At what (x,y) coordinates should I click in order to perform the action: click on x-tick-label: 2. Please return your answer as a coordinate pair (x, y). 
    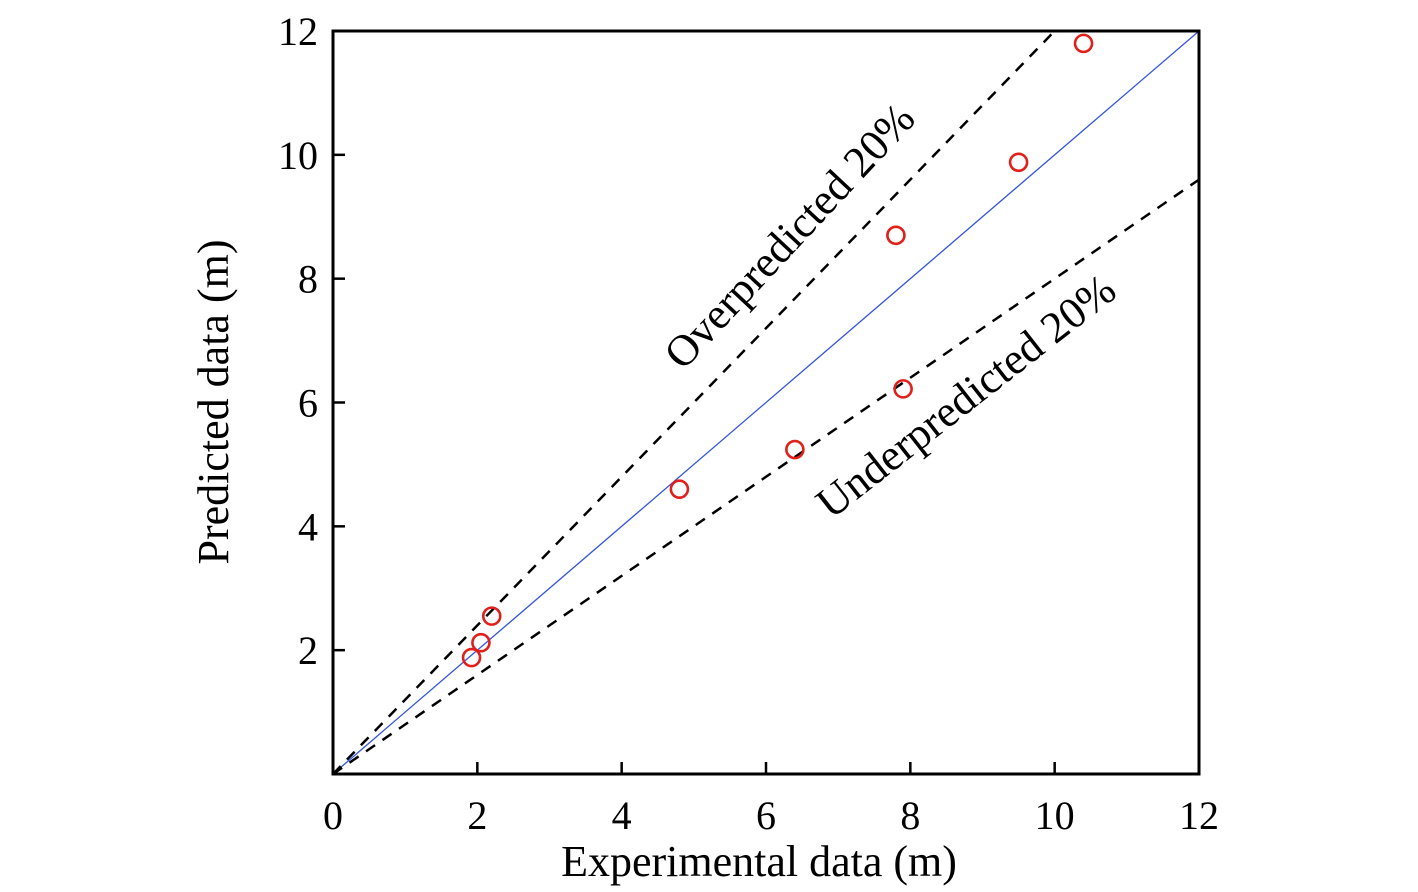
    Looking at the image, I should click on (477, 815).